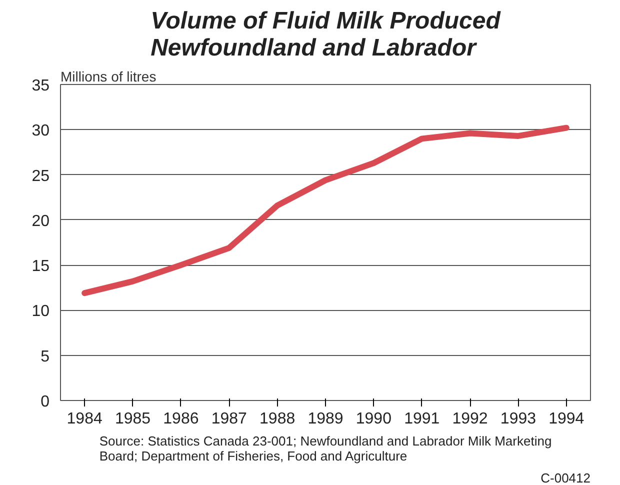 The image size is (620, 485). I want to click on x-tick-label: 1993, so click(518, 419).